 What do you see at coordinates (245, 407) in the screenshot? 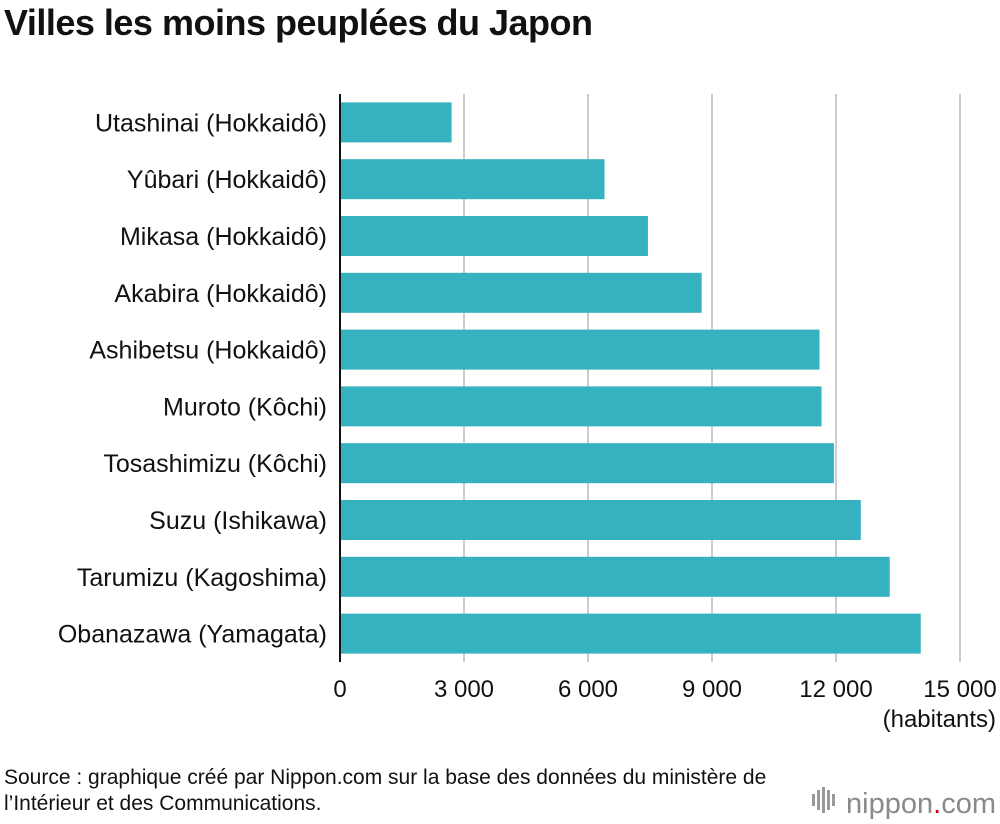
I see `category-label: Muroto (Kôchi)` at bounding box center [245, 407].